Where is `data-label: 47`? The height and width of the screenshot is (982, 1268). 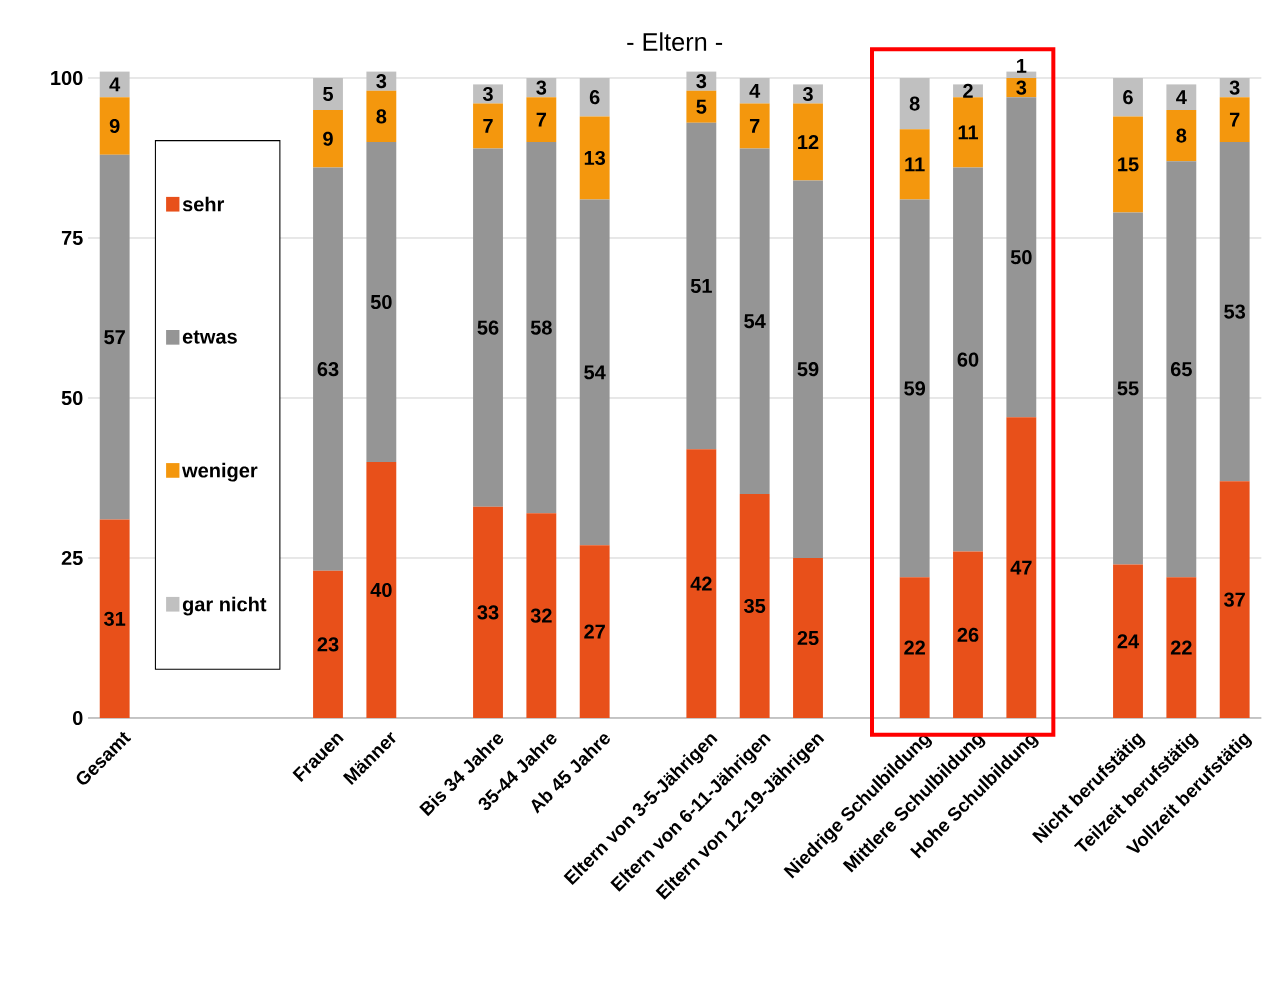 data-label: 47 is located at coordinates (1021, 567).